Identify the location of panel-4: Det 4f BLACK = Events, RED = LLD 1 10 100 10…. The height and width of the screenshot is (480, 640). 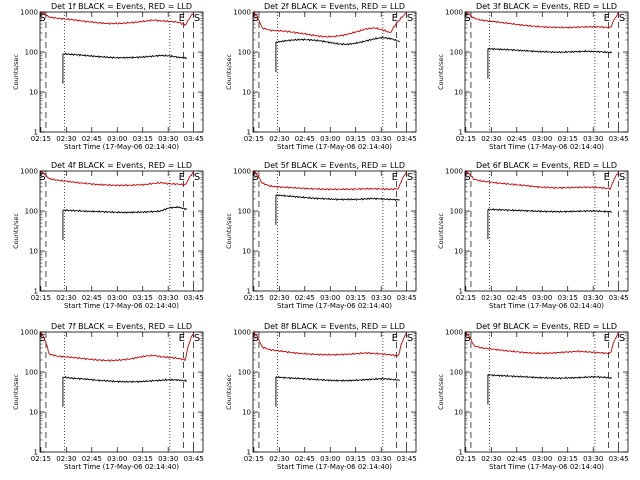
(108, 235).